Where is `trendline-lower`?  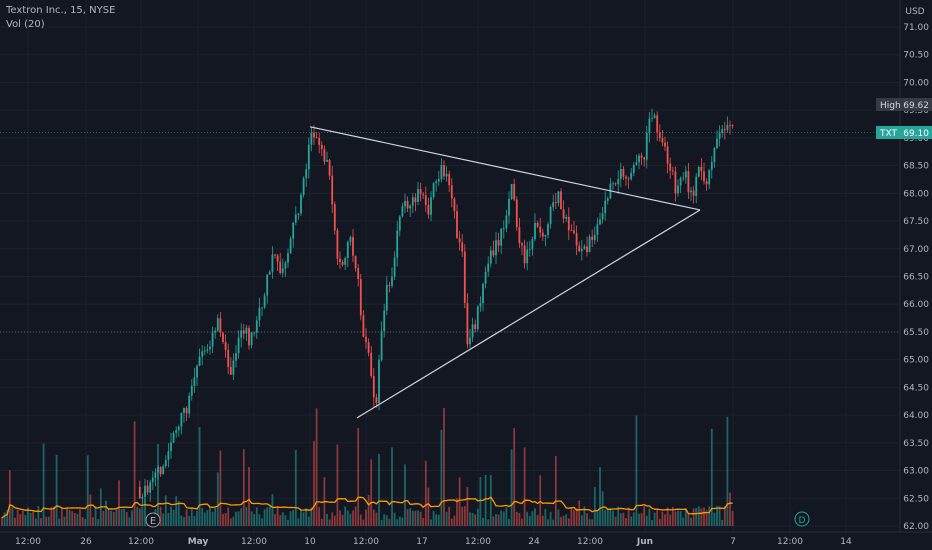
trendline-lower is located at coordinates (528, 314).